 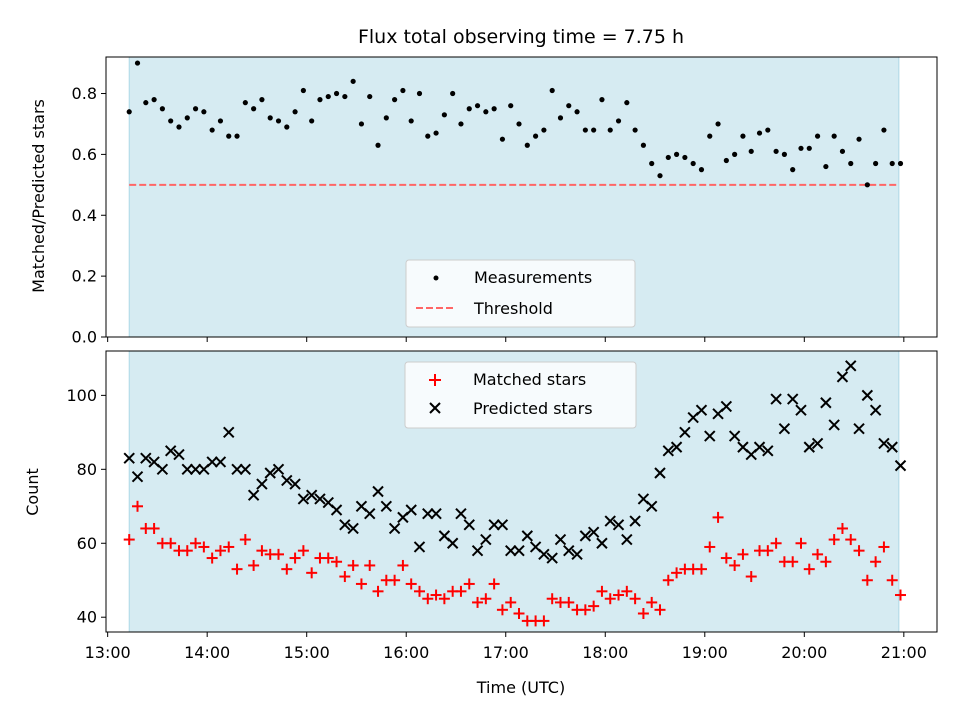 I want to click on matched-points, so click(x=515, y=563).